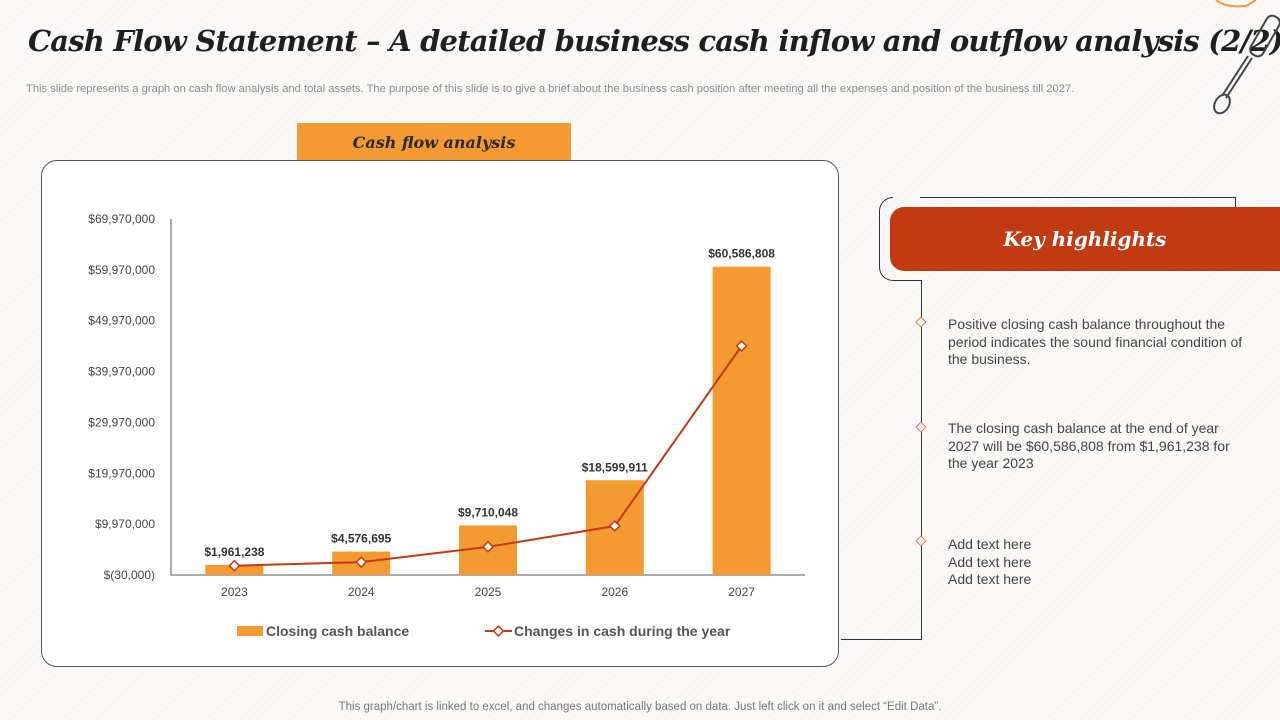 This screenshot has width=1280, height=720. What do you see at coordinates (337, 631) in the screenshot?
I see `legend-label-closing-cash-balance: Closing cash balance` at bounding box center [337, 631].